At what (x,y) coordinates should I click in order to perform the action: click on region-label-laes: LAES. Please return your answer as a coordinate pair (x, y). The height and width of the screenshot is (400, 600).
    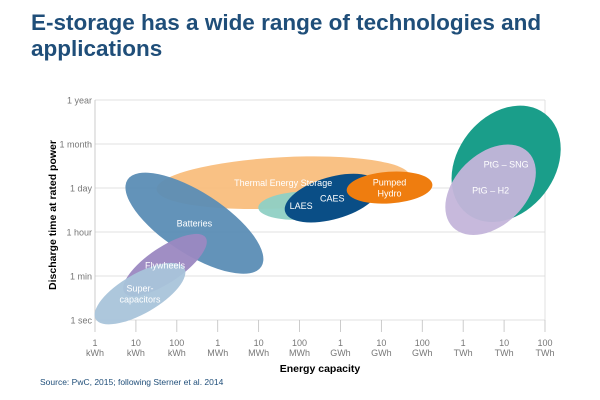
    Looking at the image, I should click on (301, 206).